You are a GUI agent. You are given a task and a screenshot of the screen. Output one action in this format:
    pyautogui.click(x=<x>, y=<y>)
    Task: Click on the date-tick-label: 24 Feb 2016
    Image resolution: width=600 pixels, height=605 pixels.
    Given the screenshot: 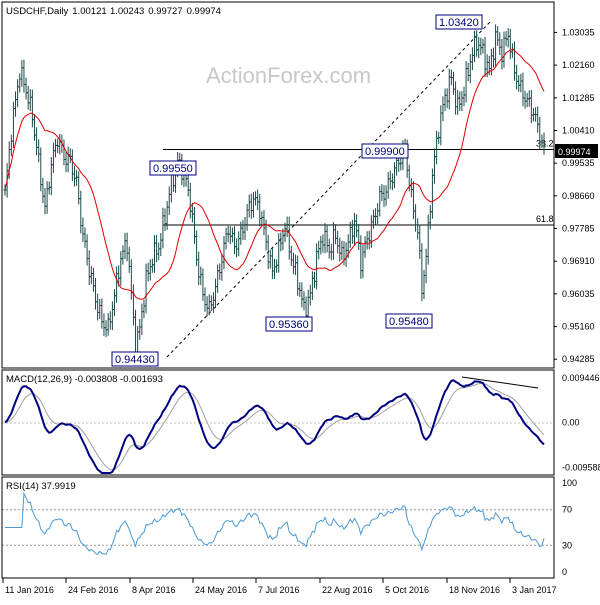 What is the action you would take?
    pyautogui.click(x=93, y=590)
    